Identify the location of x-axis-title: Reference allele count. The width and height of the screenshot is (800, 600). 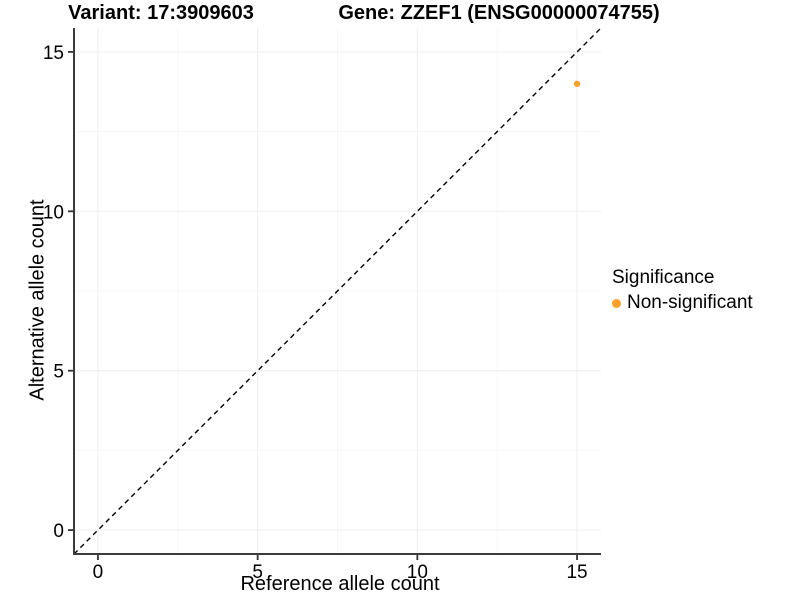
(340, 584).